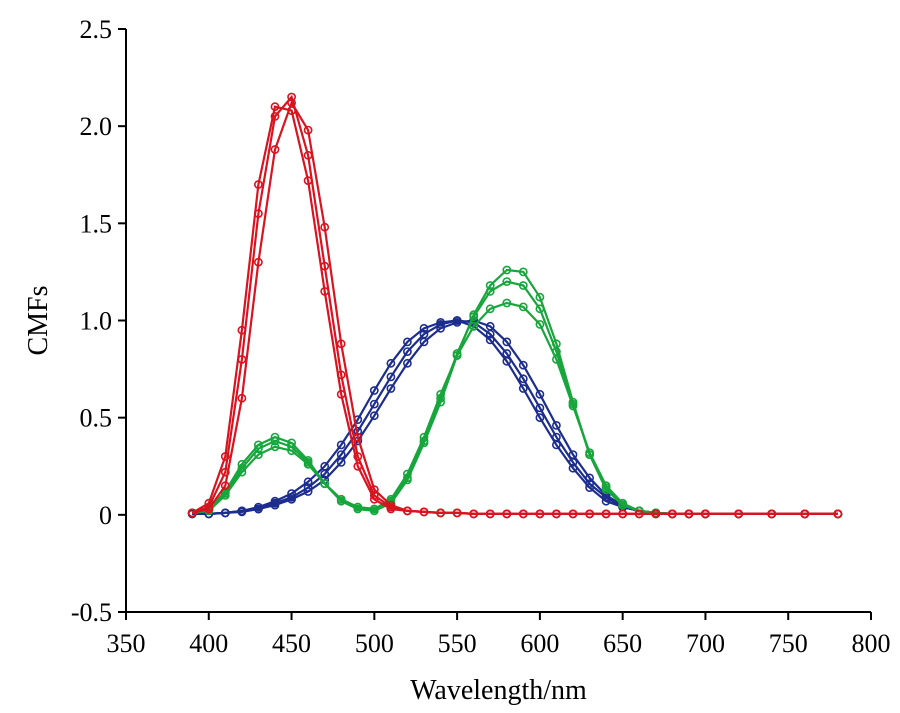 The height and width of the screenshot is (713, 900). I want to click on x-tick-label: 600, so click(539, 643).